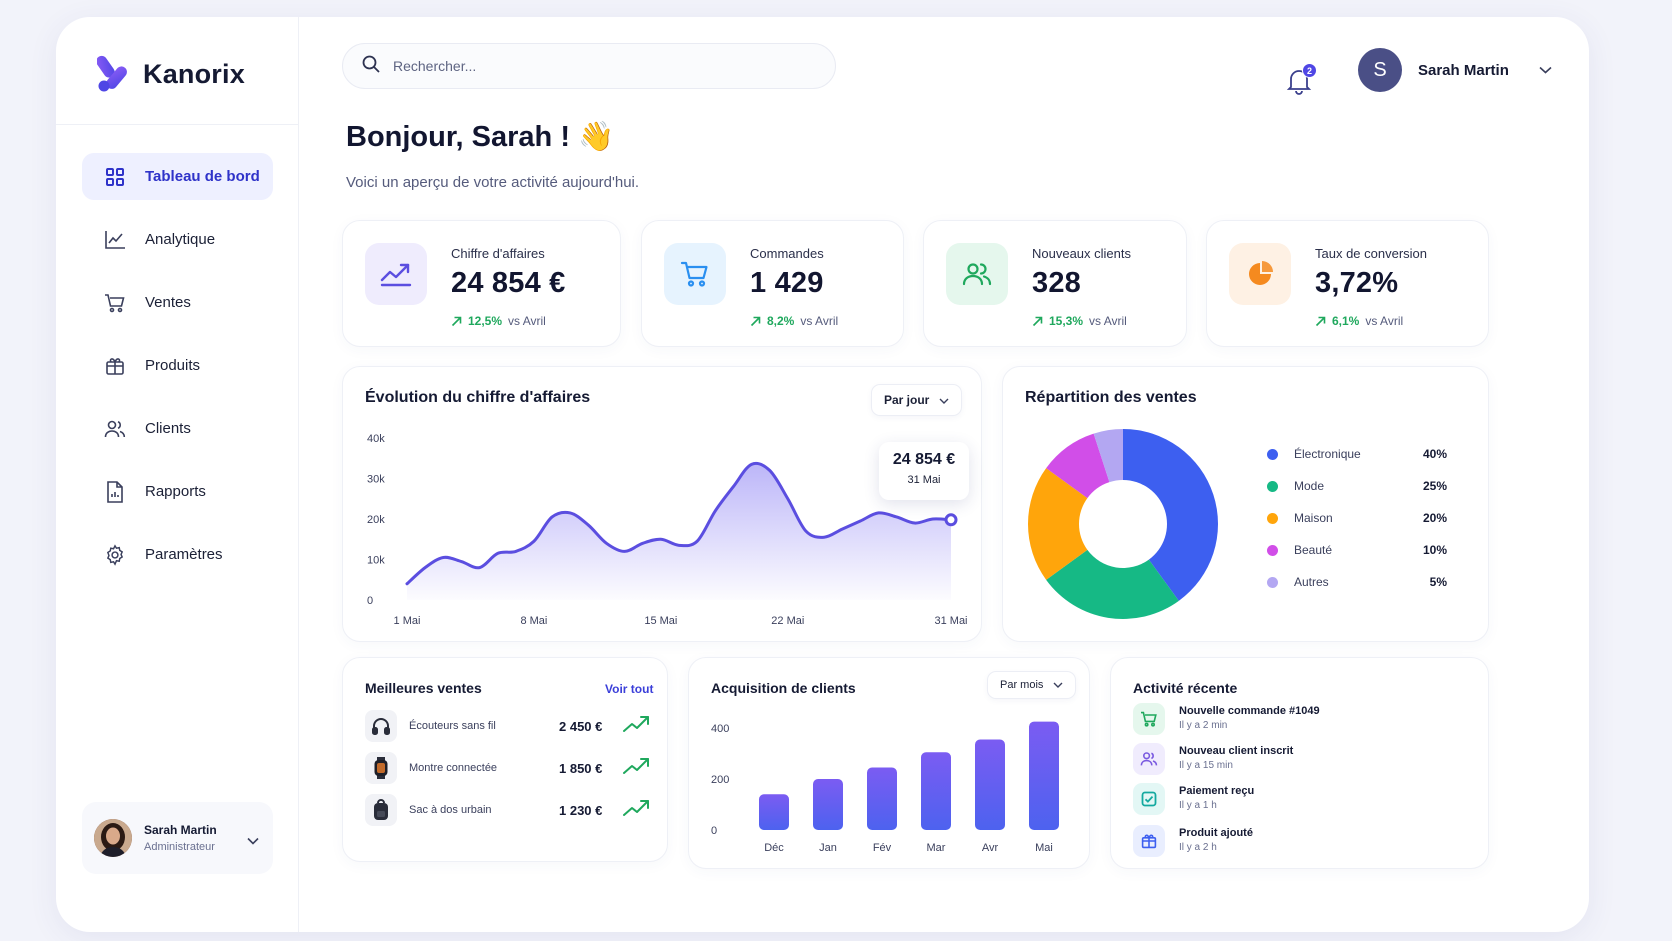 Image resolution: width=1672 pixels, height=941 pixels. What do you see at coordinates (1213, 759) in the screenshot?
I see `activity-item: Nouveau client inscrit Il y a 15 min` at bounding box center [1213, 759].